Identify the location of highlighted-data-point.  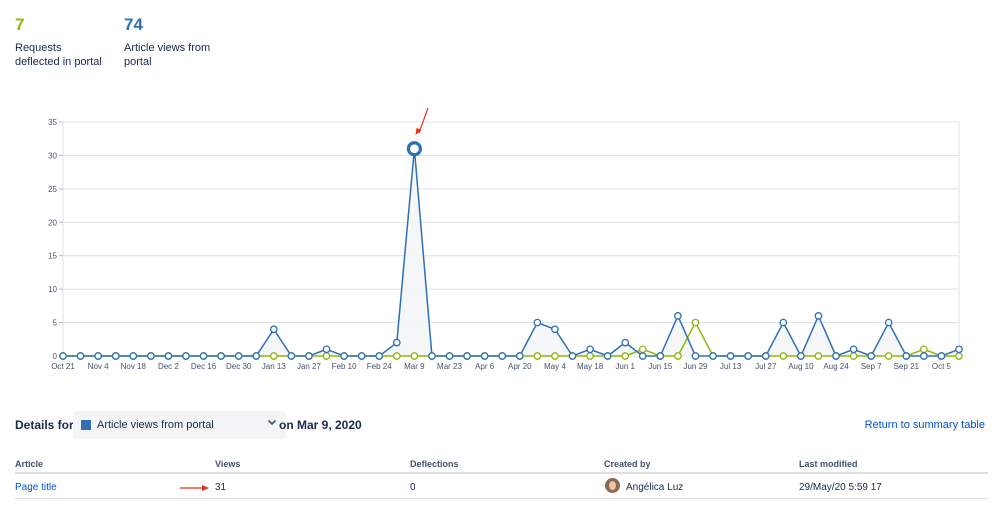
(414, 149).